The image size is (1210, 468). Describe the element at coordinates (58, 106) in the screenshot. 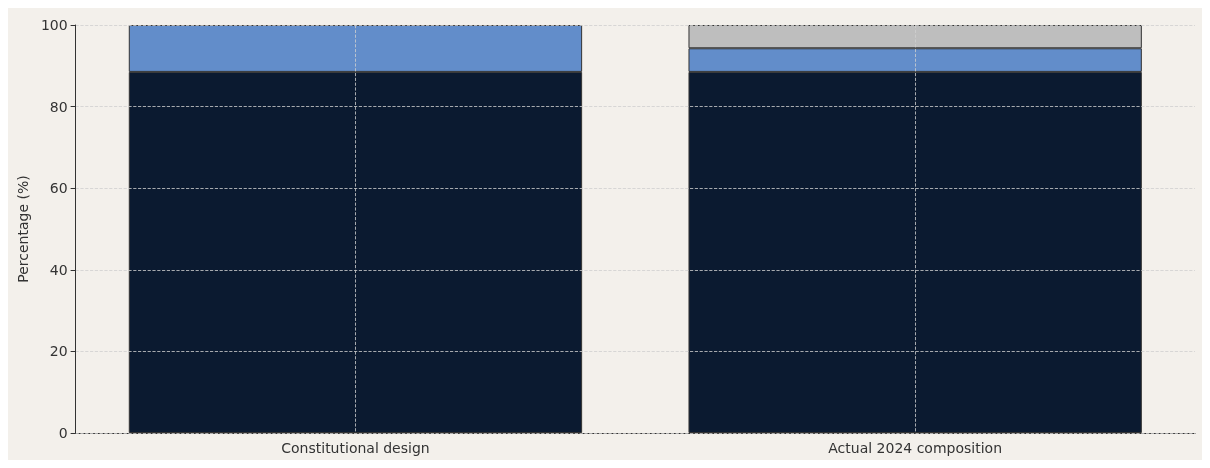

I see `y-tick-label: 80` at that location.